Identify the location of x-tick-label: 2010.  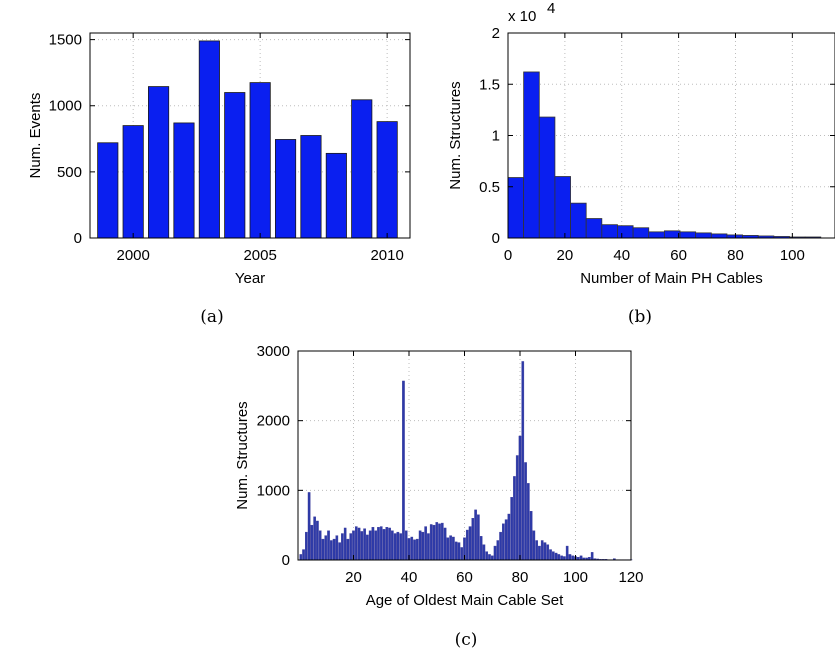
(386, 255).